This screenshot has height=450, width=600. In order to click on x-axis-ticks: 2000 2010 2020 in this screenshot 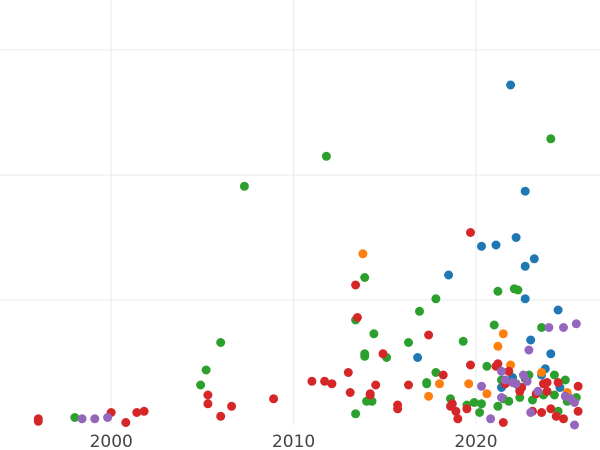, I will do `click(294, 441)`.